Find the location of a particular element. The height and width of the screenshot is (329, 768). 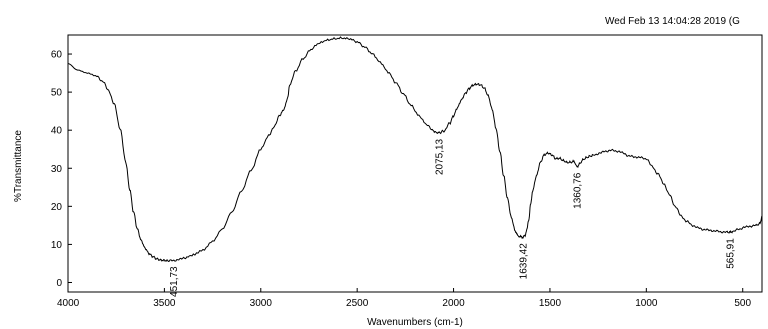

x-tick-label: 2000 is located at coordinates (453, 303).